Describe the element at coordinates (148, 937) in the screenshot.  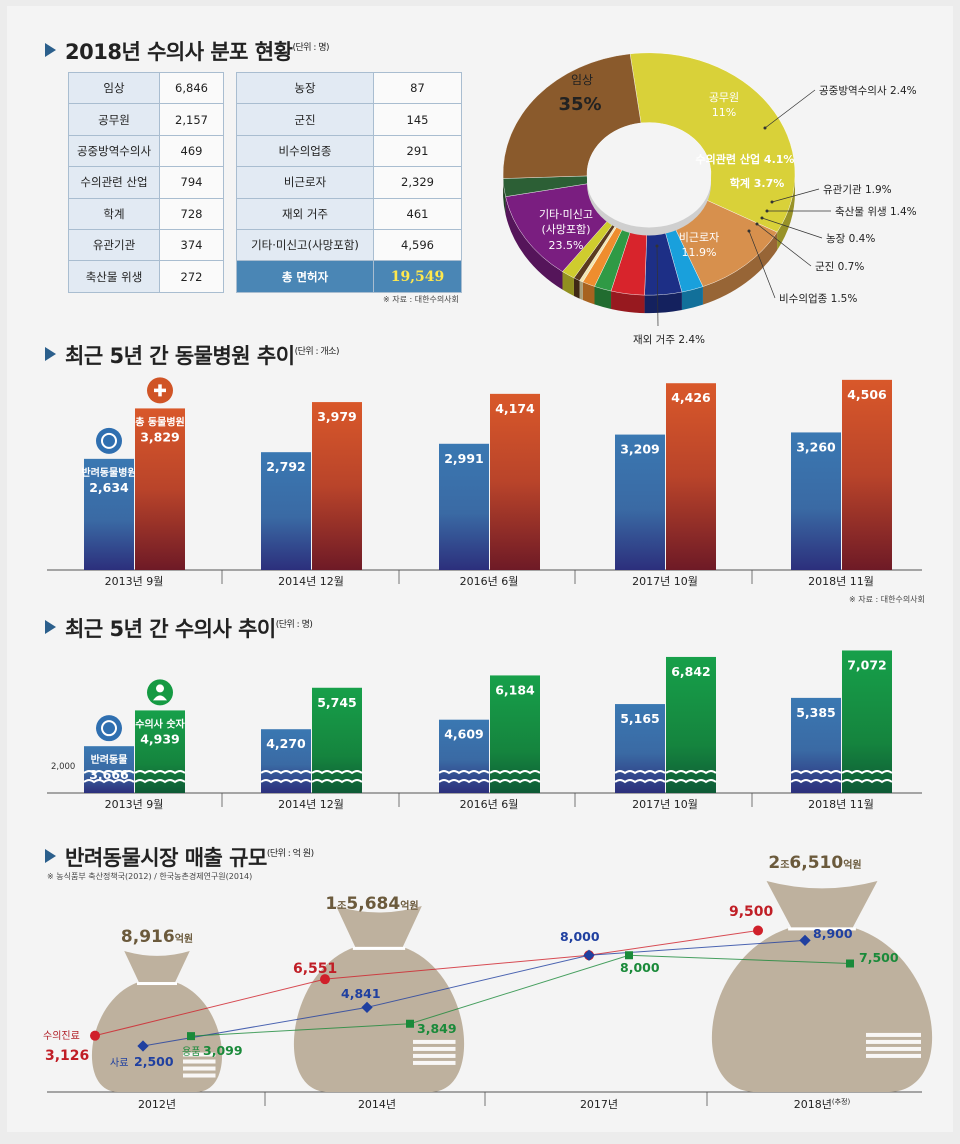
I see `total-value: 8,916` at that location.